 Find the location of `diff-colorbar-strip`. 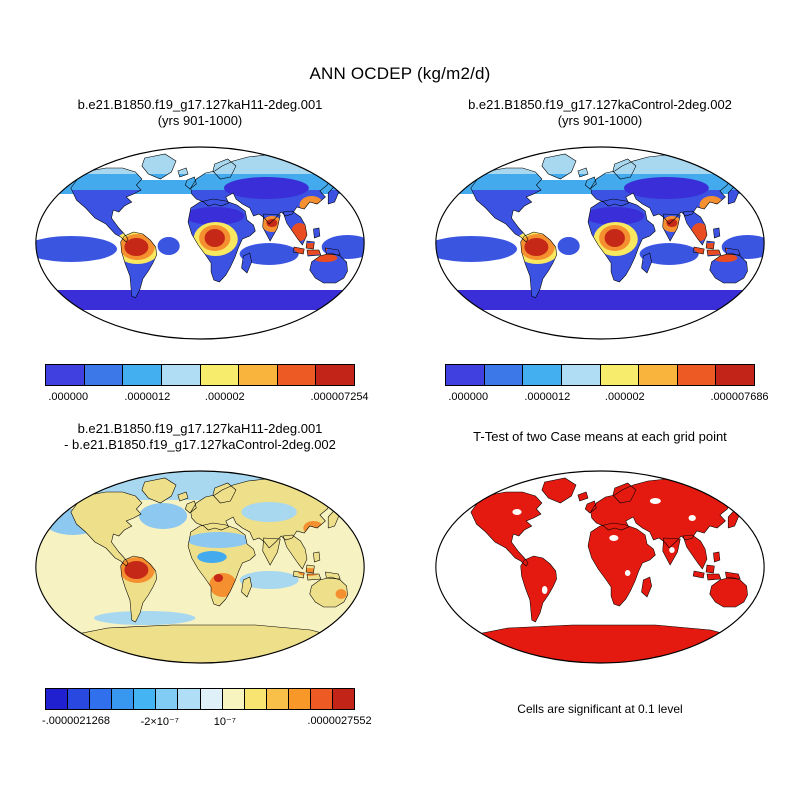

diff-colorbar-strip is located at coordinates (200, 699).